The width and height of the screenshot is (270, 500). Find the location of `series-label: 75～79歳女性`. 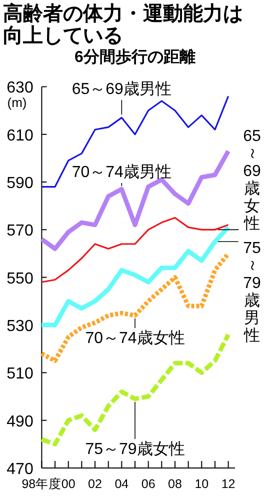

series-label: 75～79歳女性 is located at coordinates (135, 449).